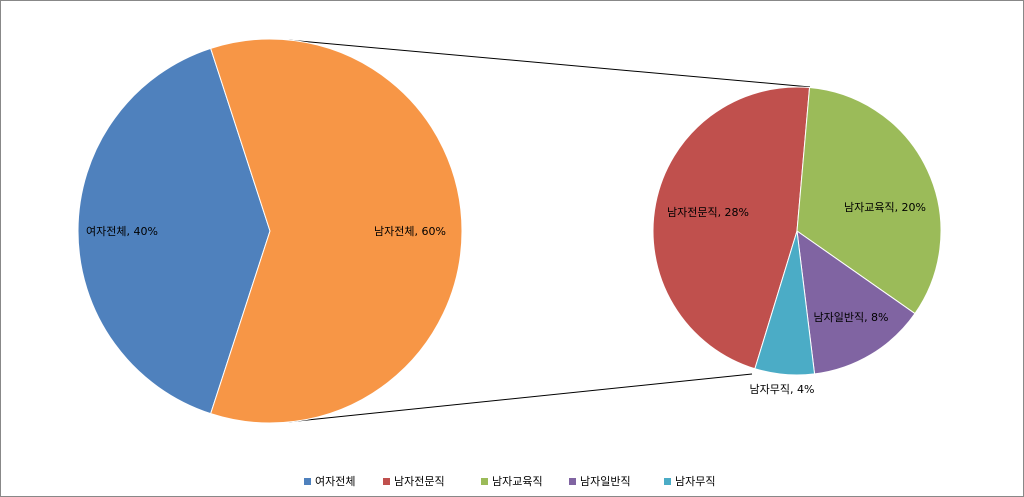  Describe the element at coordinates (605, 481) in the screenshot. I see `legend-label: 남자일반직` at that location.